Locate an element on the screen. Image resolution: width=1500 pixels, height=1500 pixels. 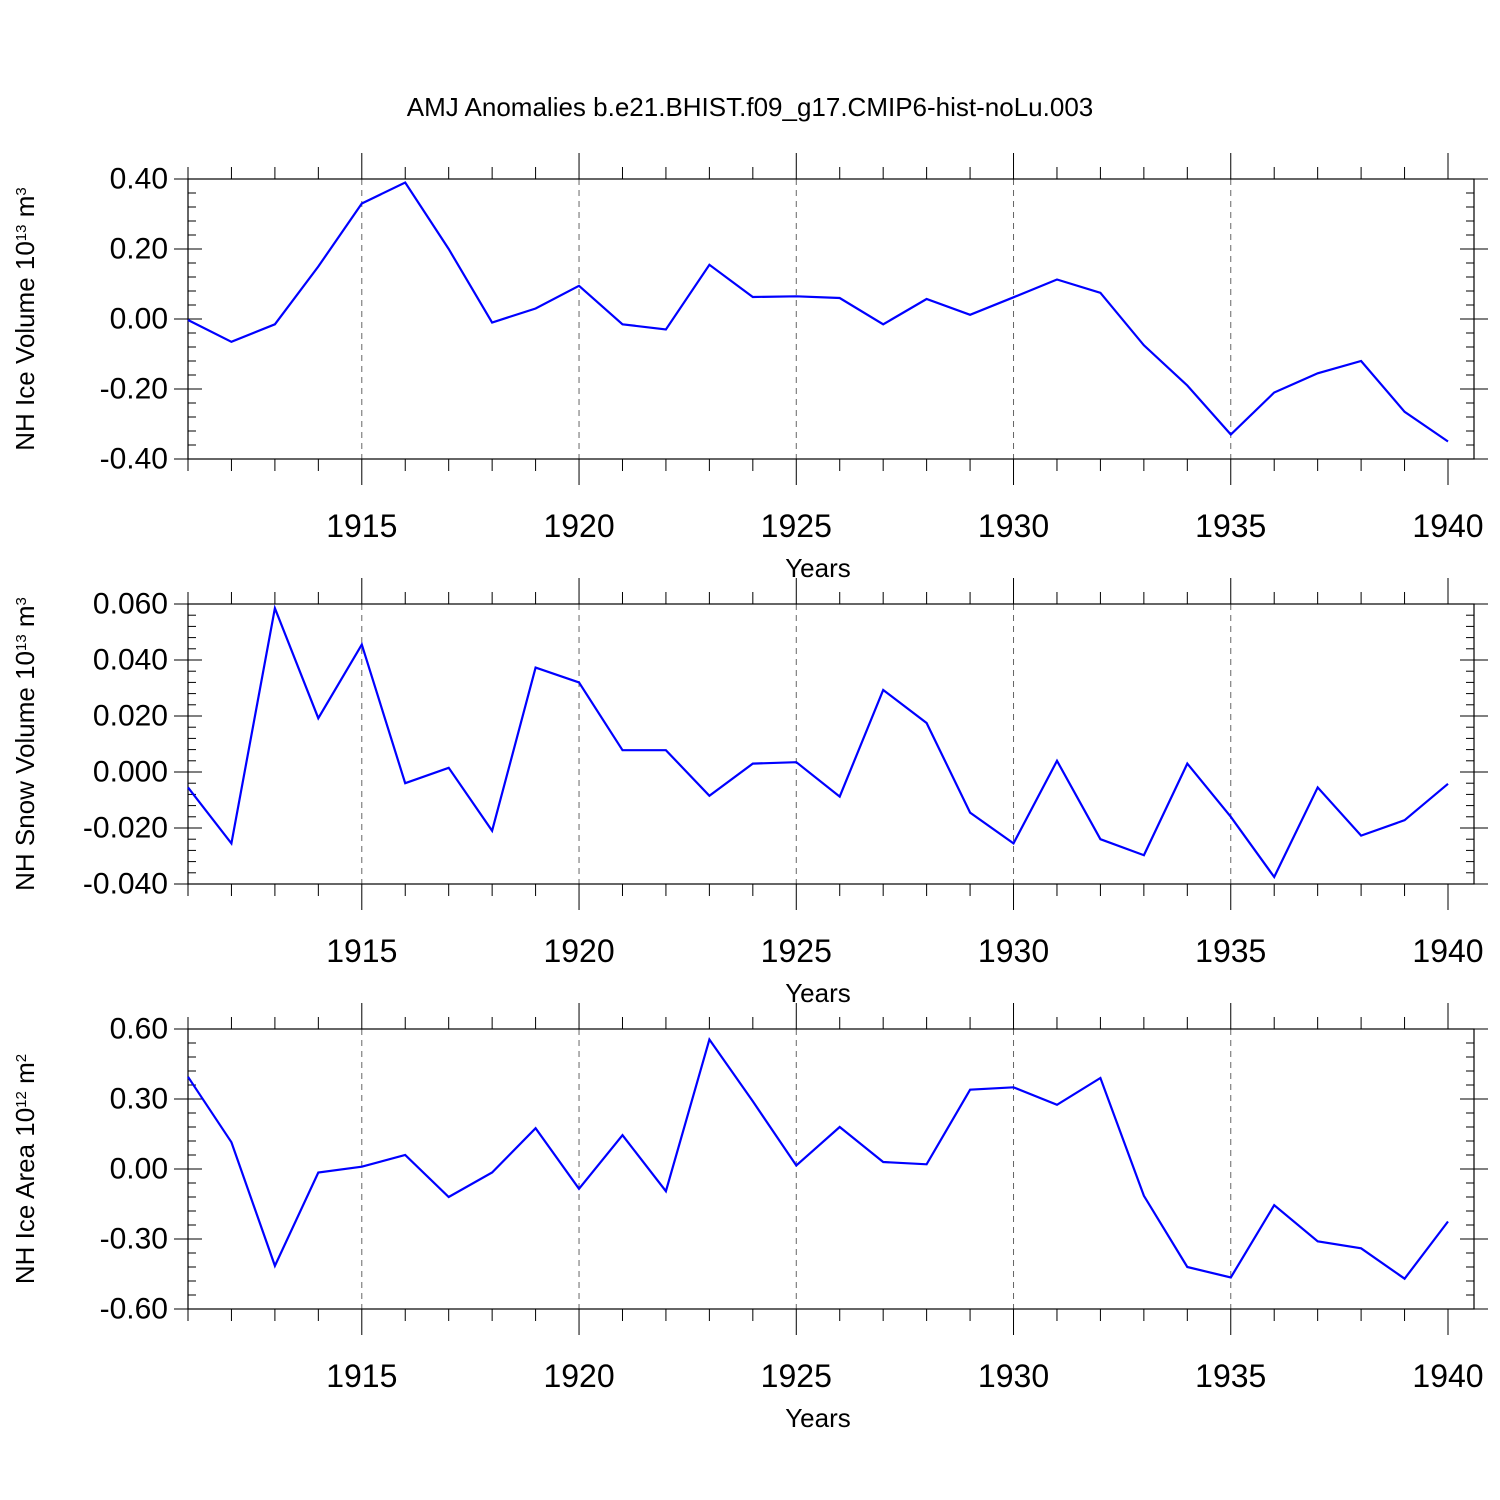
y-tick-label: 0.40 is located at coordinates (139, 179).